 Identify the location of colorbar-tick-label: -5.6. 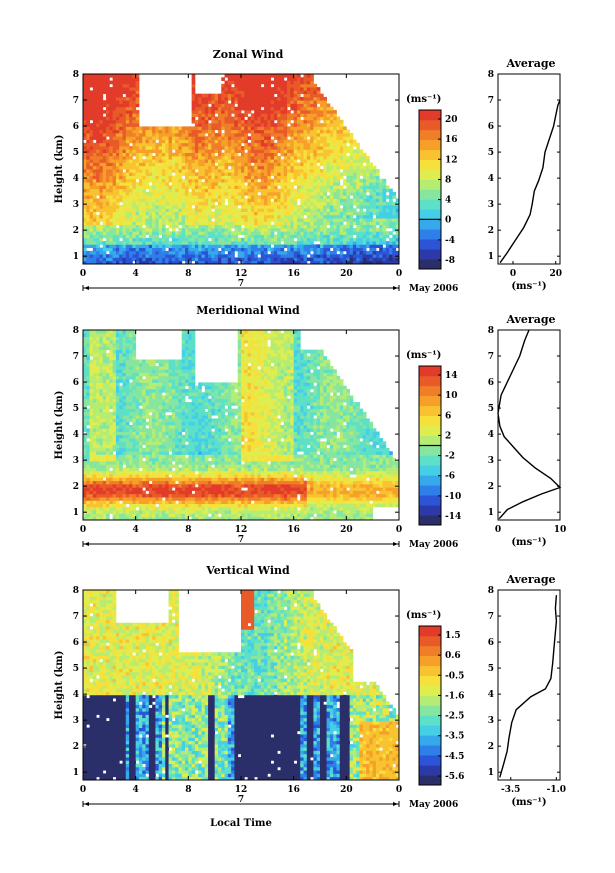
(454, 777).